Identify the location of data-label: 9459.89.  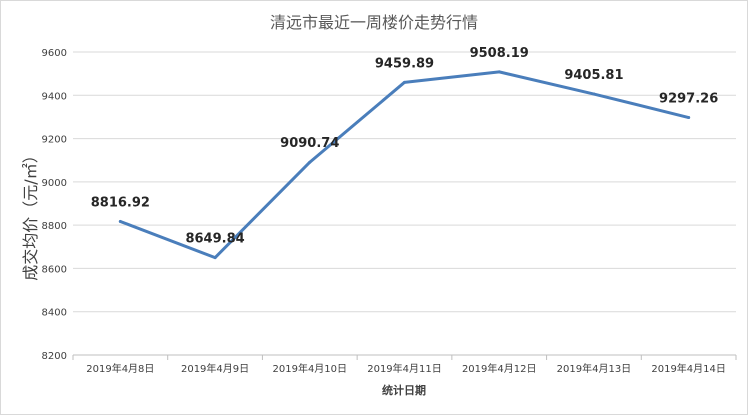
(404, 63).